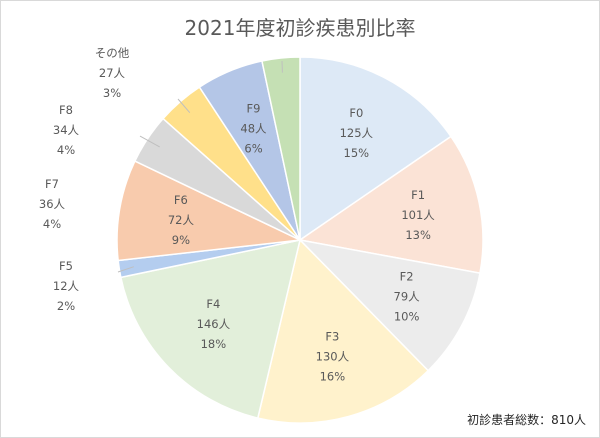  Describe the element at coordinates (184, 106) in the screenshot. I see `leader-line-f8` at that location.